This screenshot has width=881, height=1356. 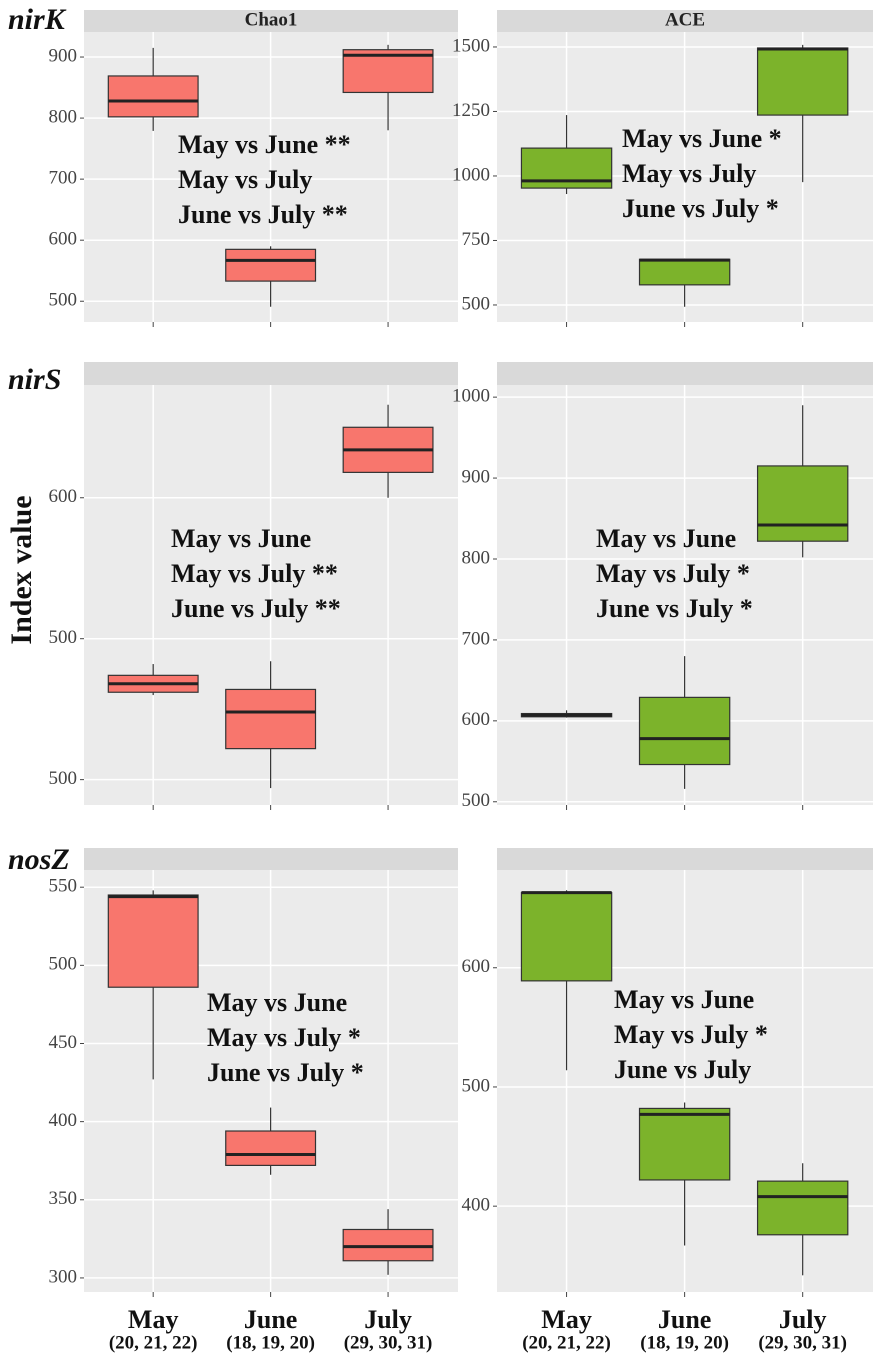 What do you see at coordinates (63, 1198) in the screenshot?
I see `y-tick-label: 350` at bounding box center [63, 1198].